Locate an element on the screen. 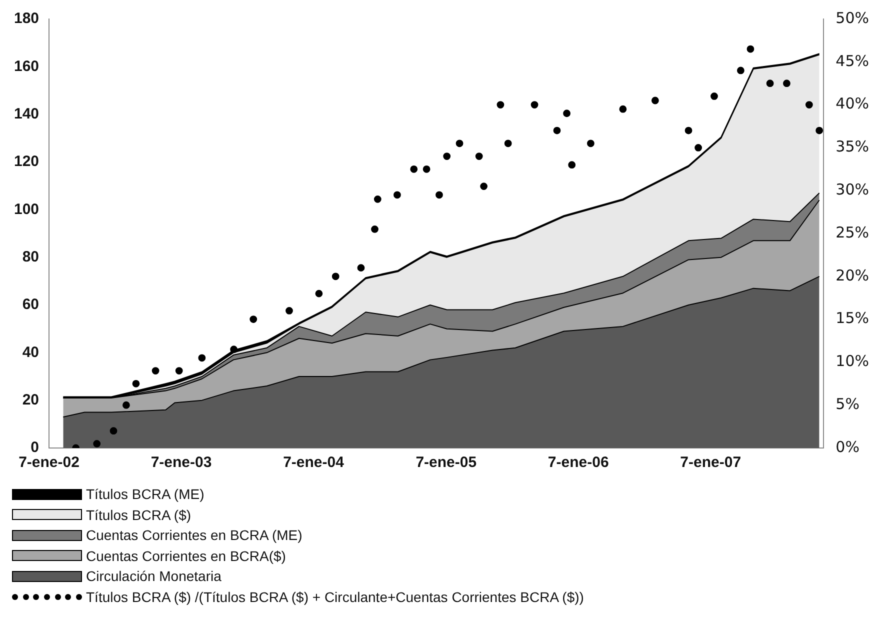 The image size is (883, 627). y-tick-label: 140 is located at coordinates (27, 113).